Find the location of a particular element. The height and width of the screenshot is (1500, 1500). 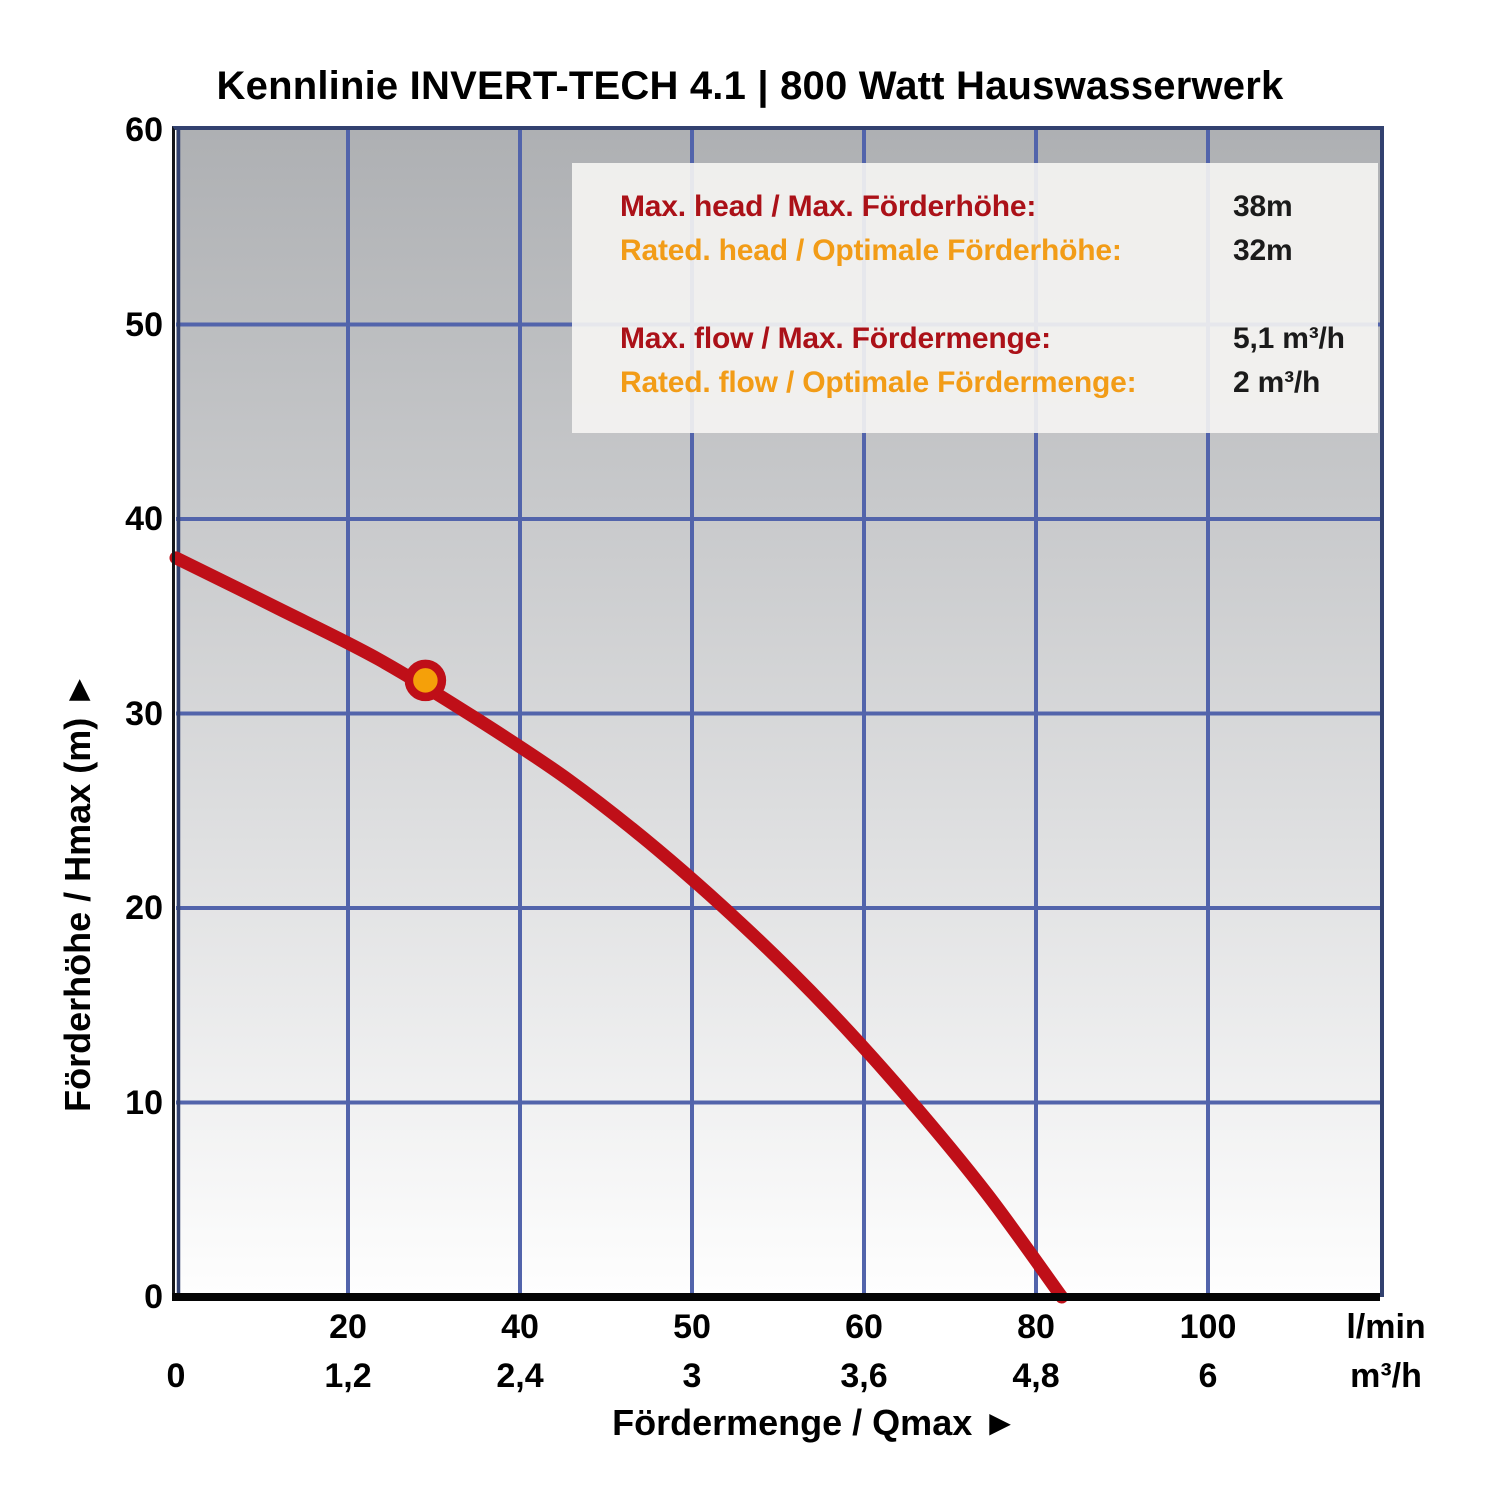

legend-row: Max. head / Max. Förderhöhe: 38m is located at coordinates (956, 207).